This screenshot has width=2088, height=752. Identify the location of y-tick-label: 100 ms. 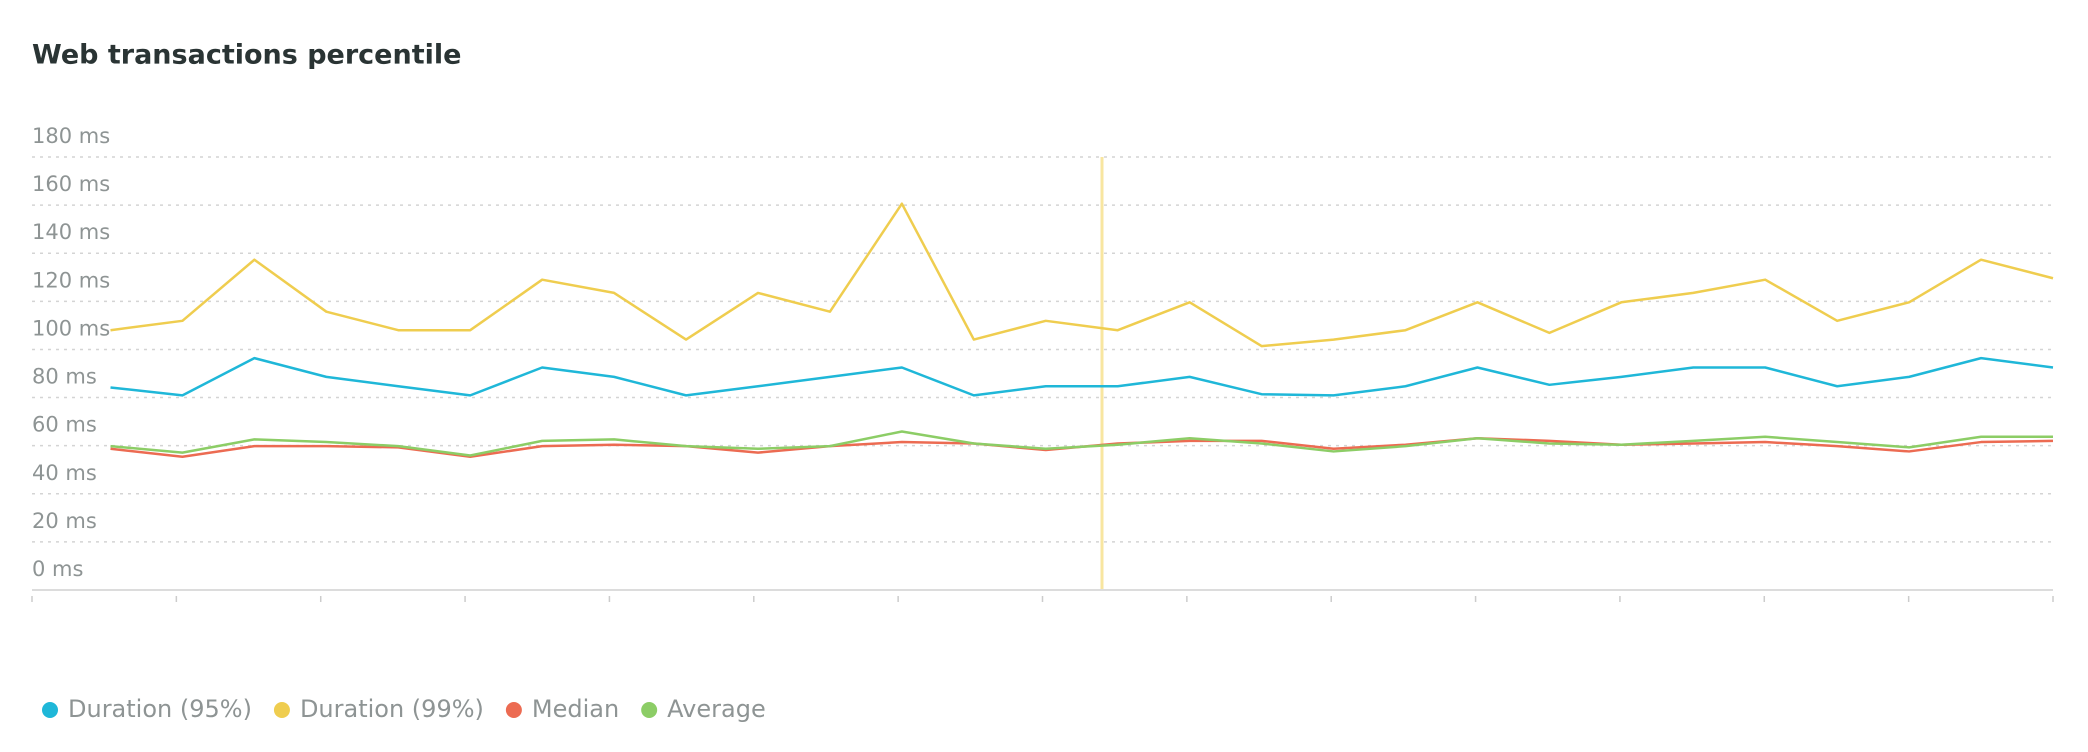
(71, 328).